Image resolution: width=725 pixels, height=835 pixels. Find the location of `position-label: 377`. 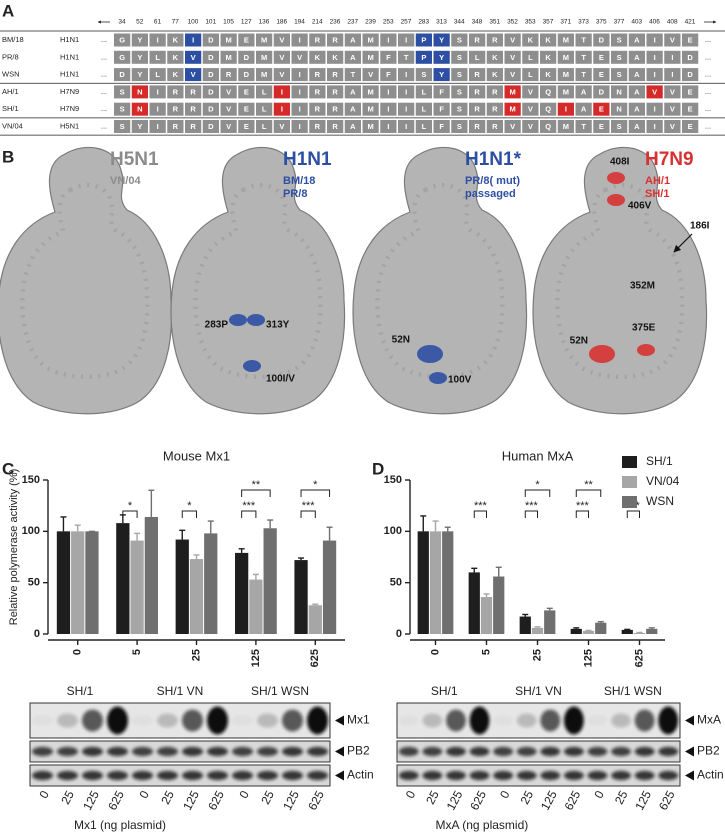

position-label: 377 is located at coordinates (619, 22).